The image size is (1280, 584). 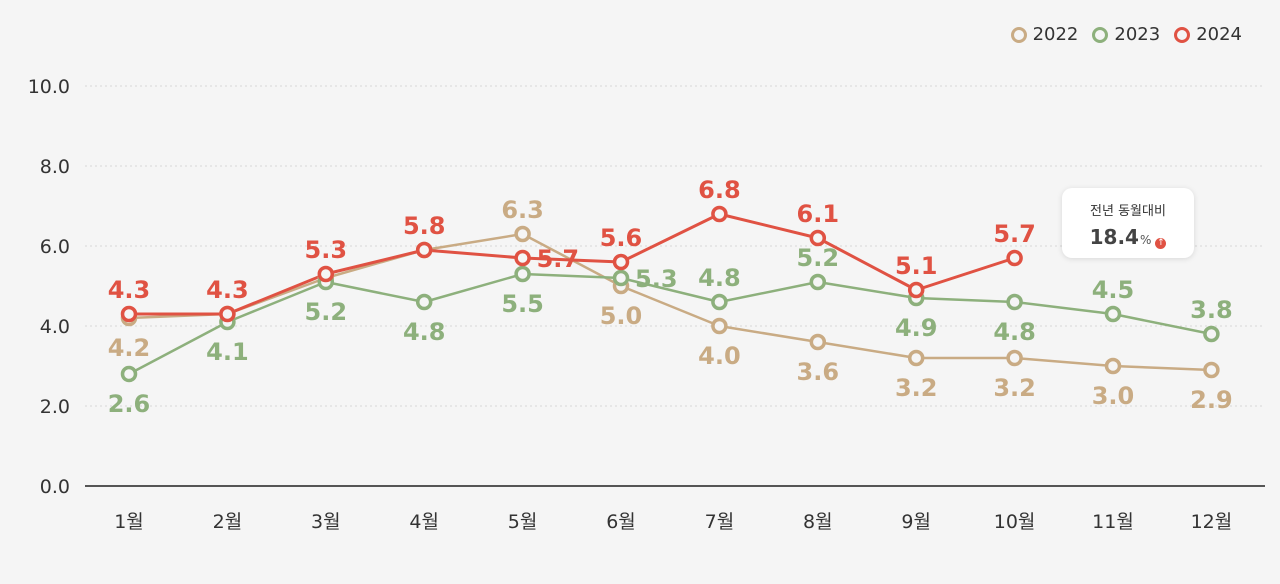 What do you see at coordinates (55, 487) in the screenshot?
I see `y-tick-label: 0.0` at bounding box center [55, 487].